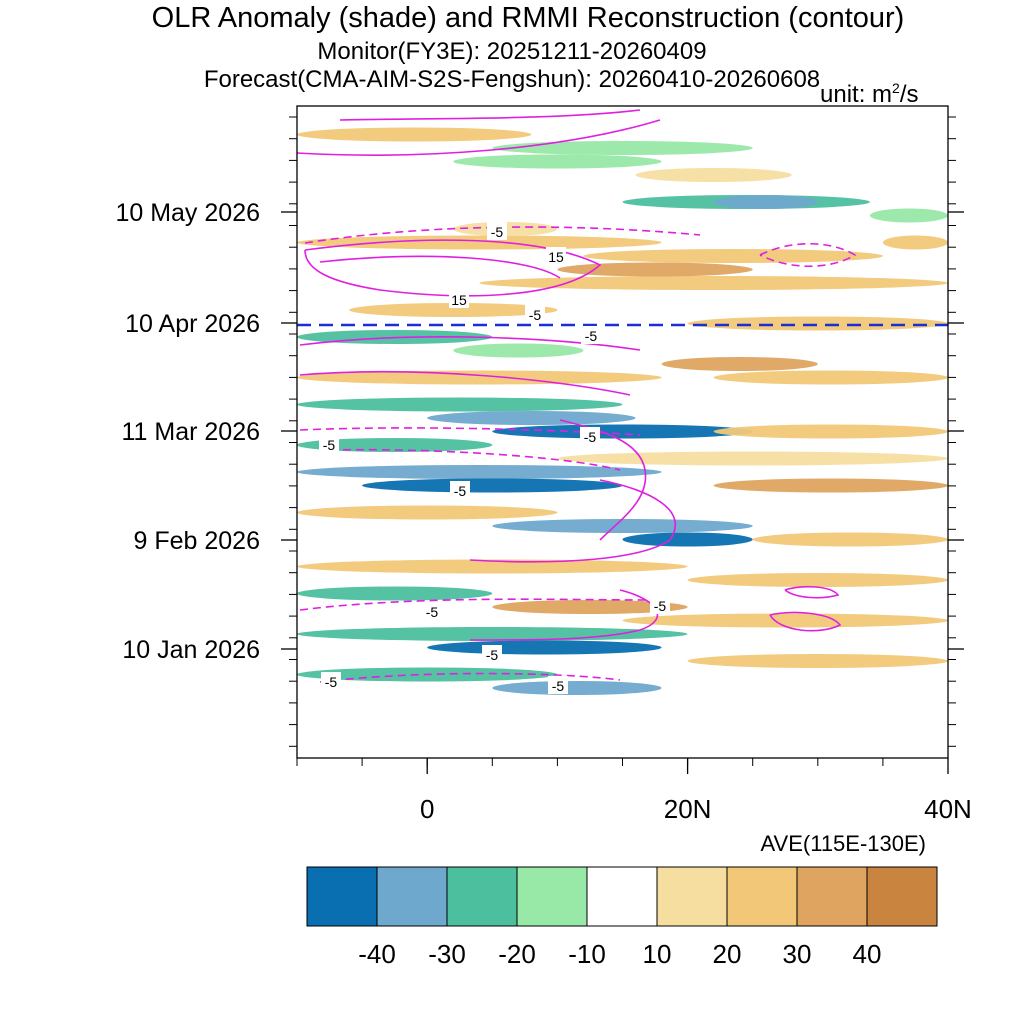  Describe the element at coordinates (427, 809) in the screenshot. I see `x-tick-label: 0` at that location.